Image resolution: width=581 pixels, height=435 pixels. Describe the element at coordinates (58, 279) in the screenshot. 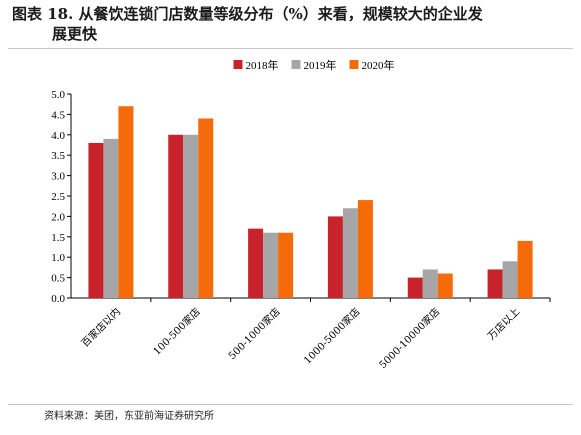

I see `y-tick-label: 0.5` at that location.